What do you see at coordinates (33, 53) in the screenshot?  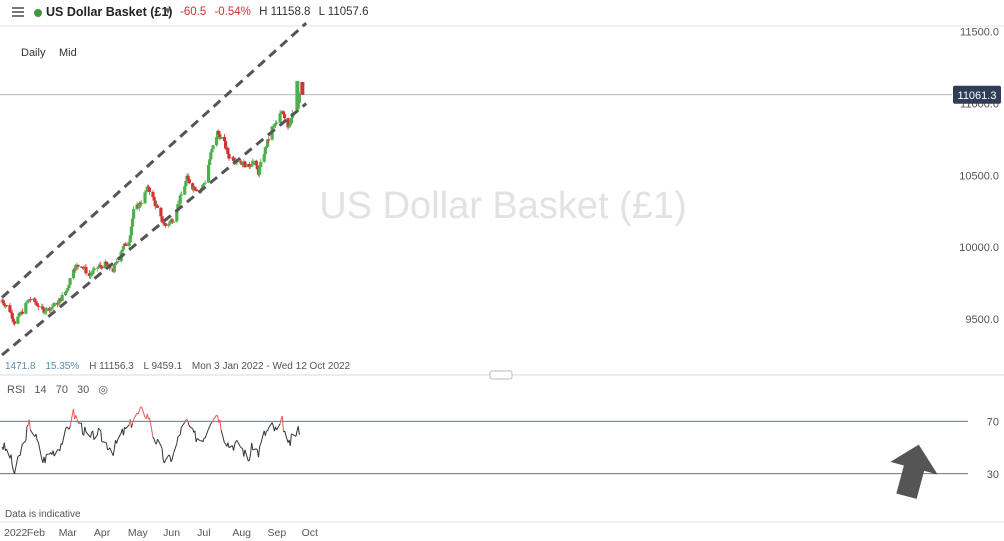 I see `interval-button: Daily` at bounding box center [33, 53].